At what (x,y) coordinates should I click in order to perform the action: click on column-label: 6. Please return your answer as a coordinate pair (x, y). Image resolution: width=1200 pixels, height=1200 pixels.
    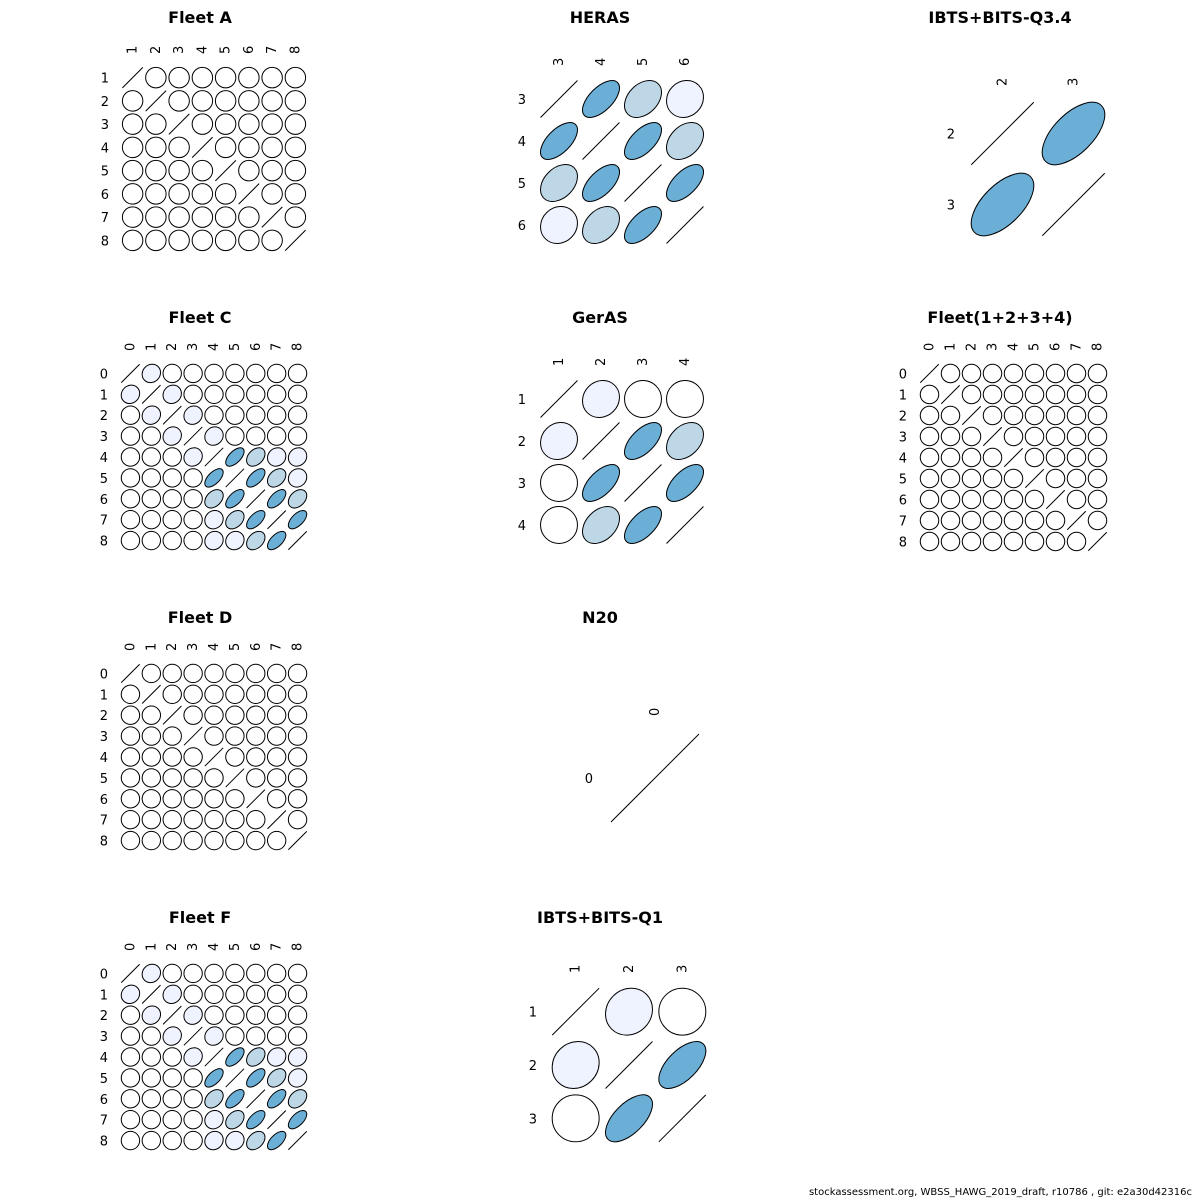
    Looking at the image, I should click on (1056, 347).